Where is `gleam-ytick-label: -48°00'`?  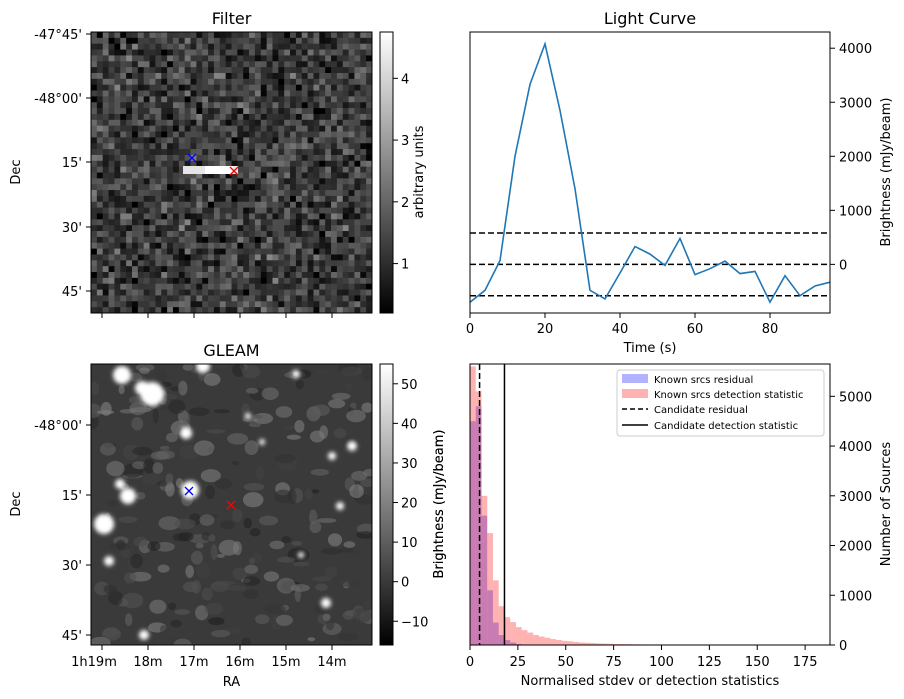 gleam-ytick-label: -48°00' is located at coordinates (58, 426).